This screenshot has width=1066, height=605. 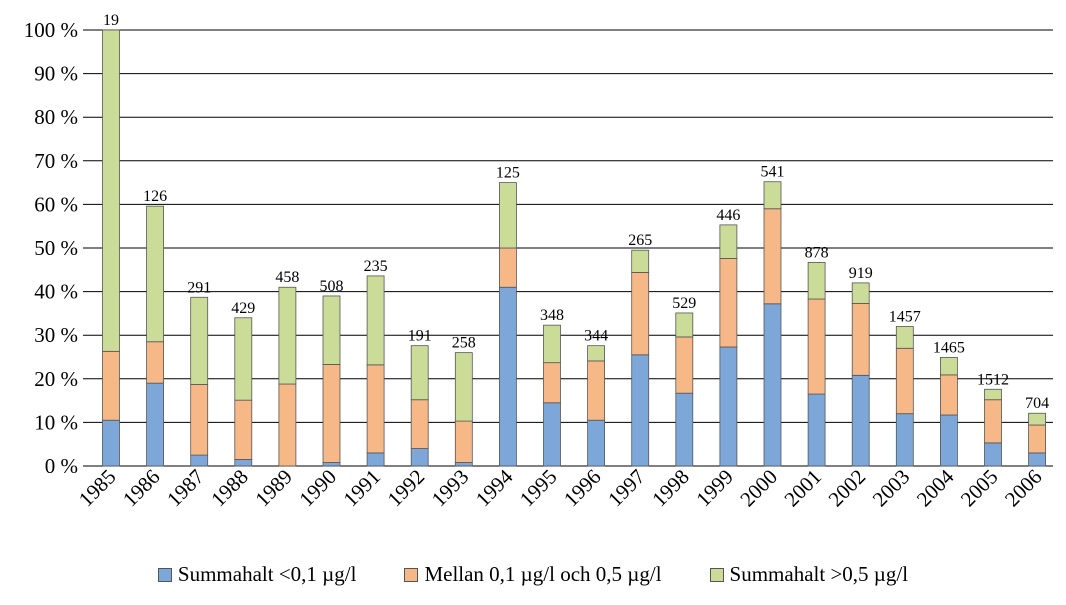 I want to click on data-label: 265, so click(x=640, y=240).